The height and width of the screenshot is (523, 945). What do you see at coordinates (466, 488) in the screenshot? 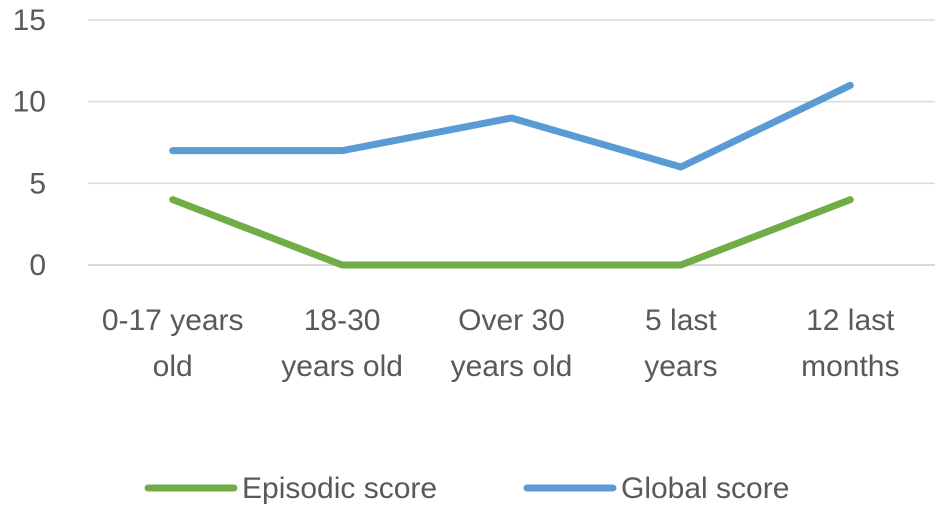
I see `legend: Episodic score Global score` at bounding box center [466, 488].